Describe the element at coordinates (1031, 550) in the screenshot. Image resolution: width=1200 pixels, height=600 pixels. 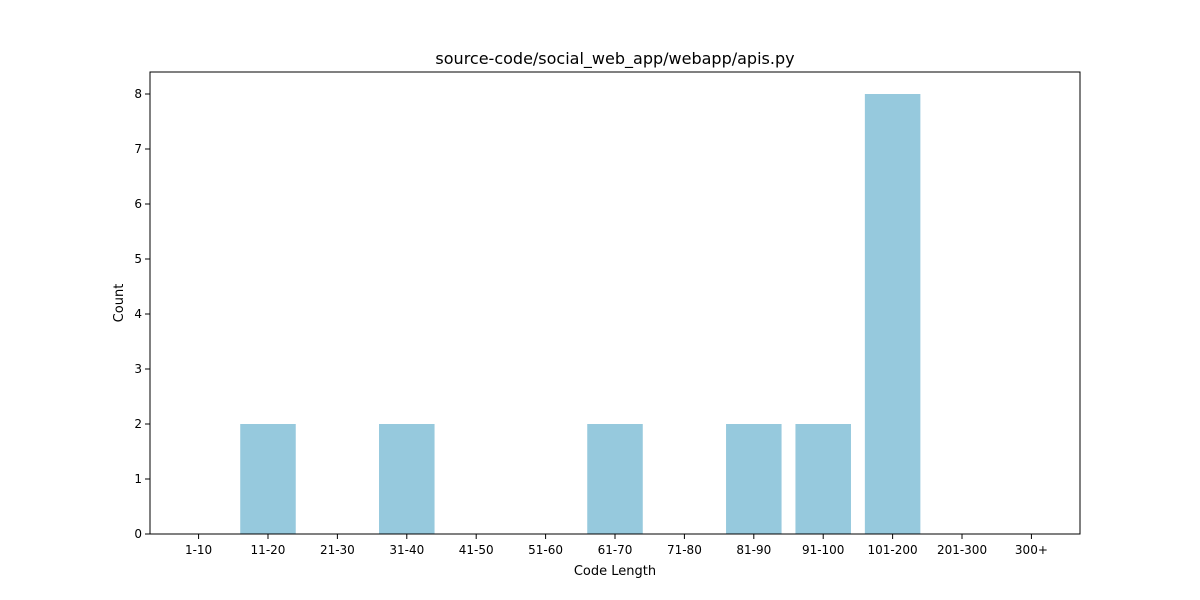
I see `x-tick-label: 300+` at that location.